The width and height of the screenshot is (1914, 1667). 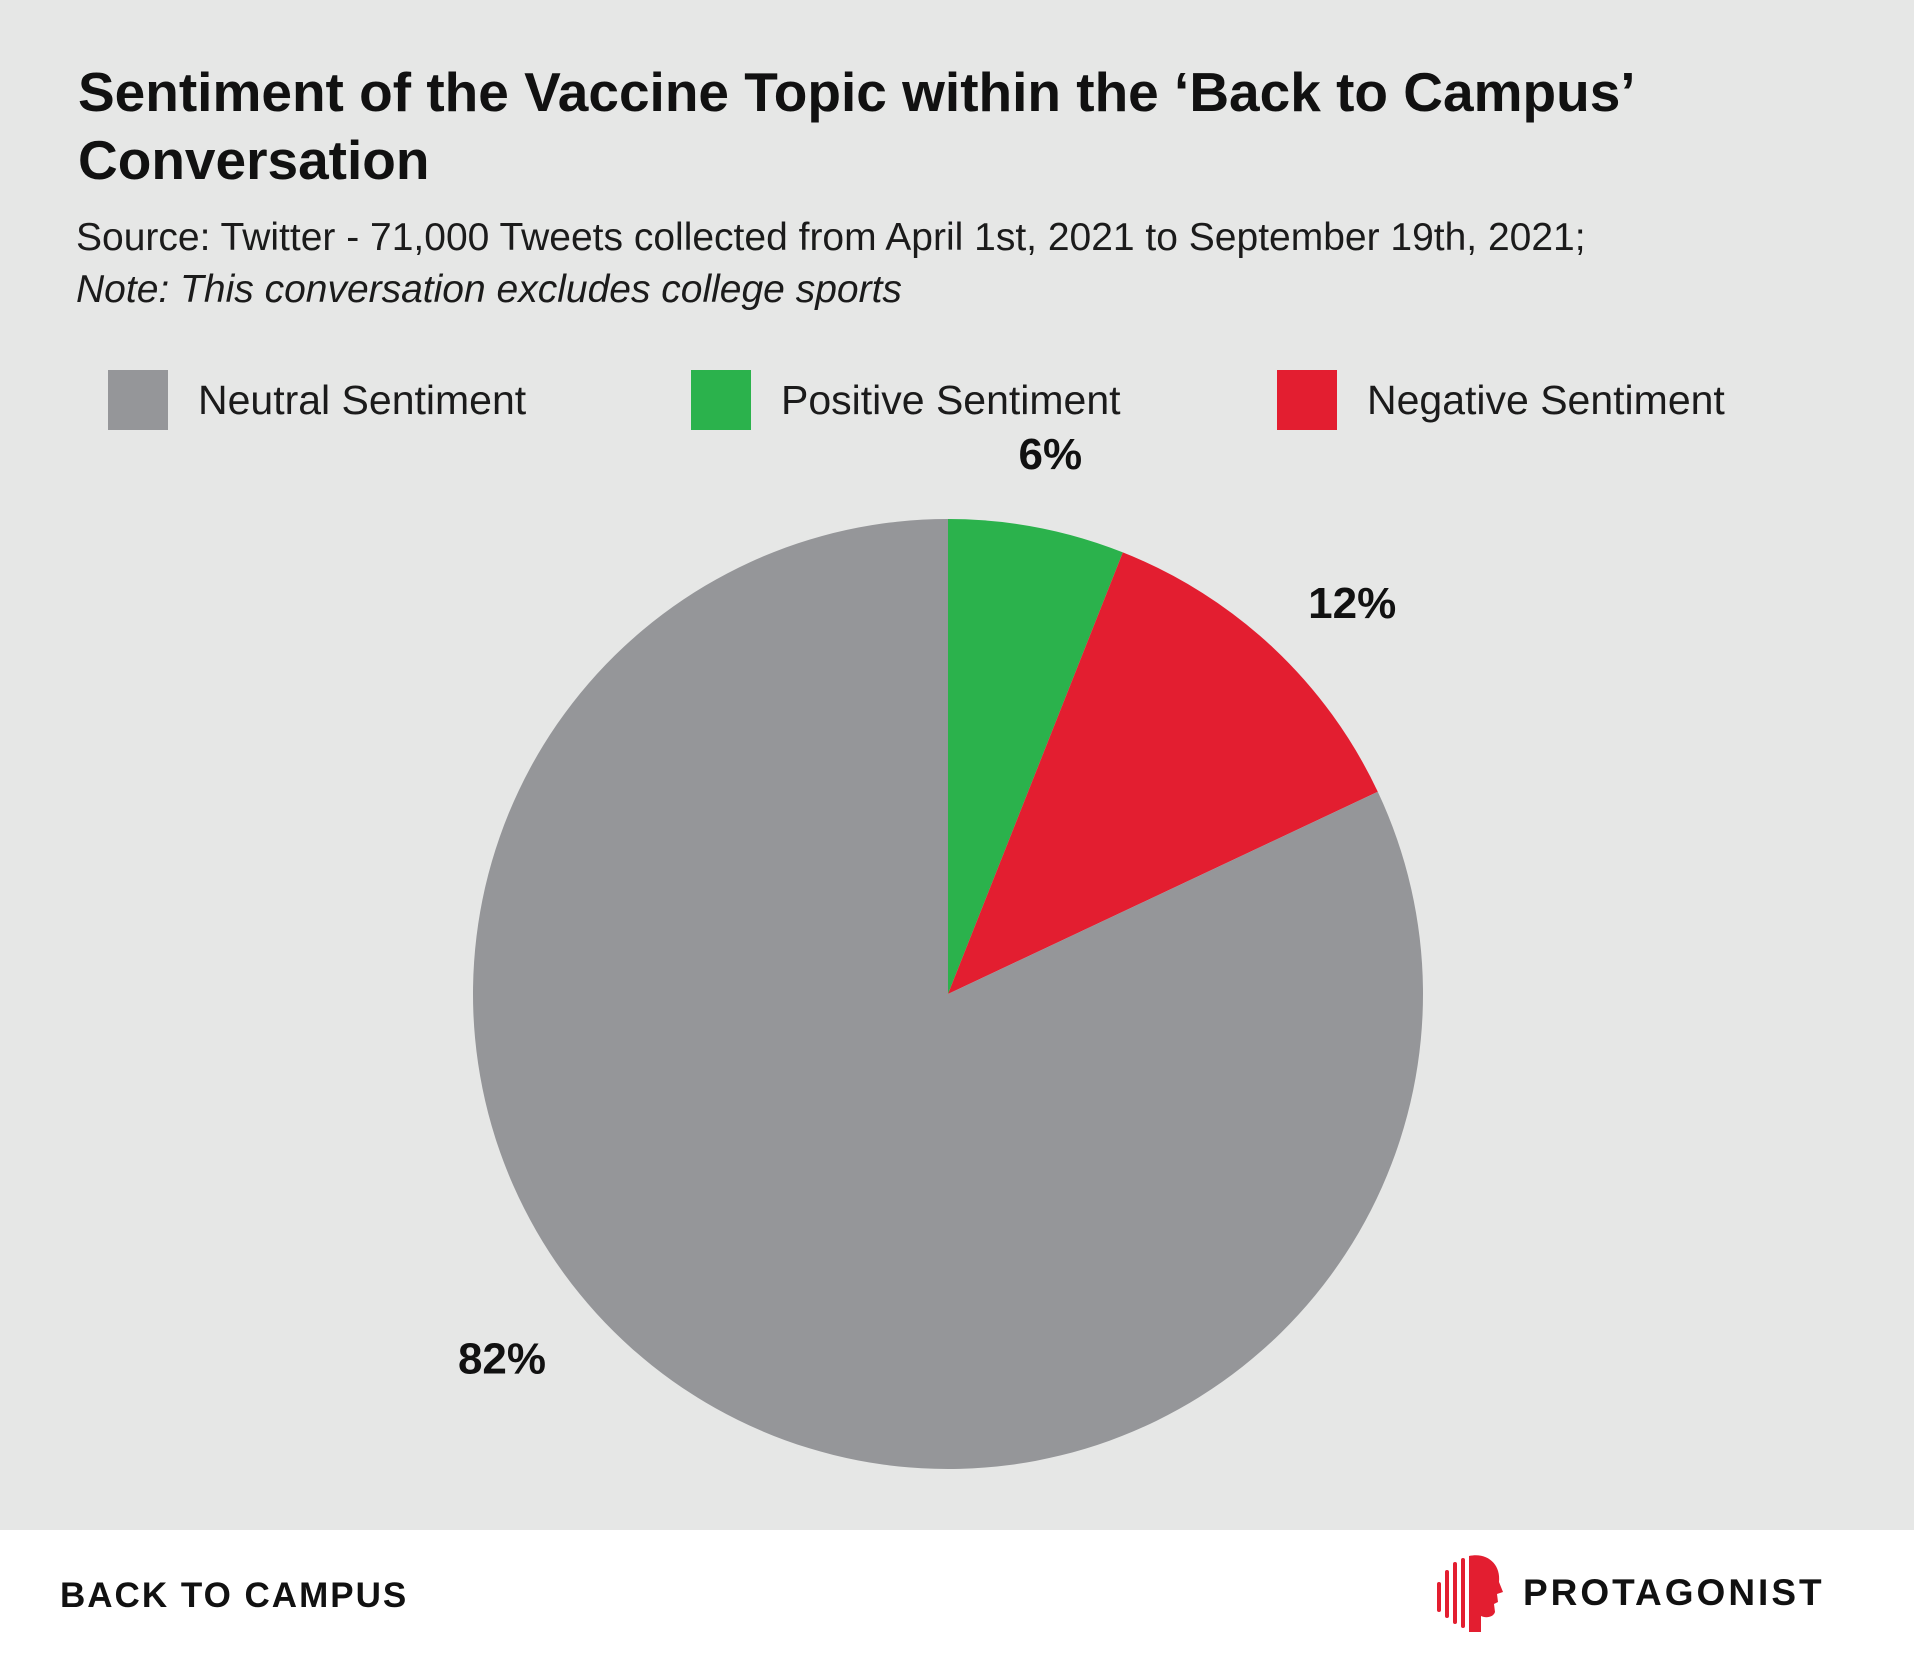 I want to click on logo-head, so click(x=1486, y=1593).